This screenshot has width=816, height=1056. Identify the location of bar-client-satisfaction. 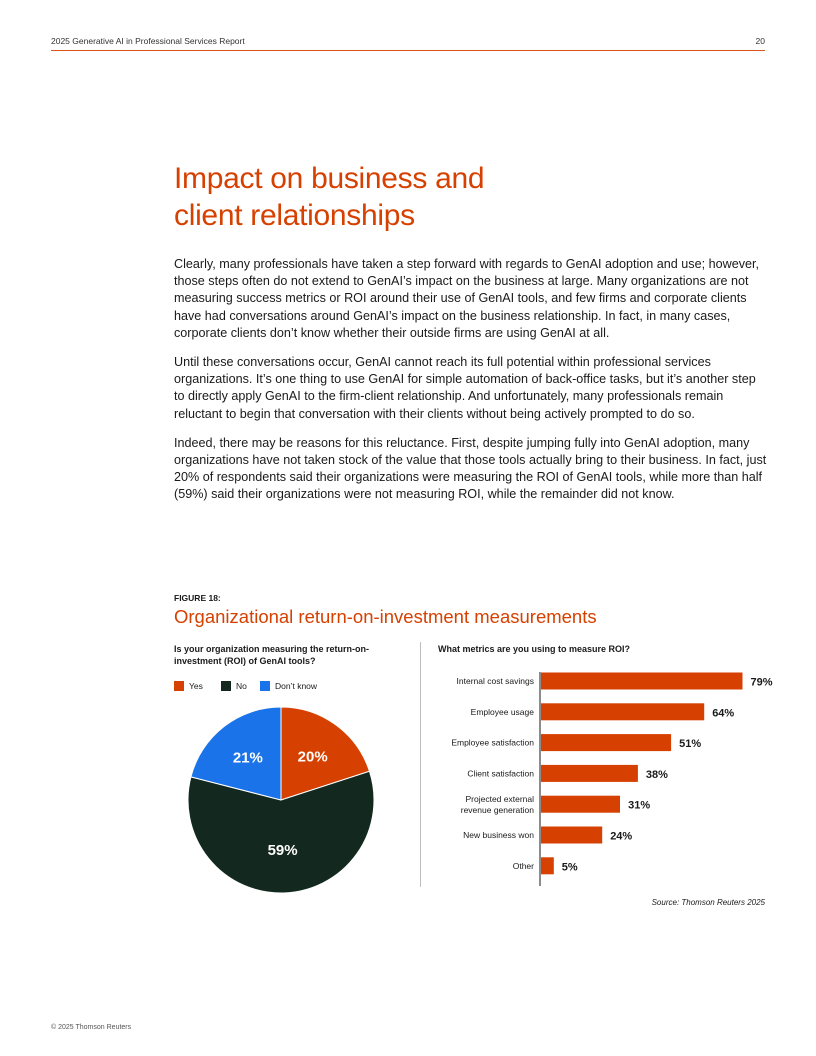
(589, 773).